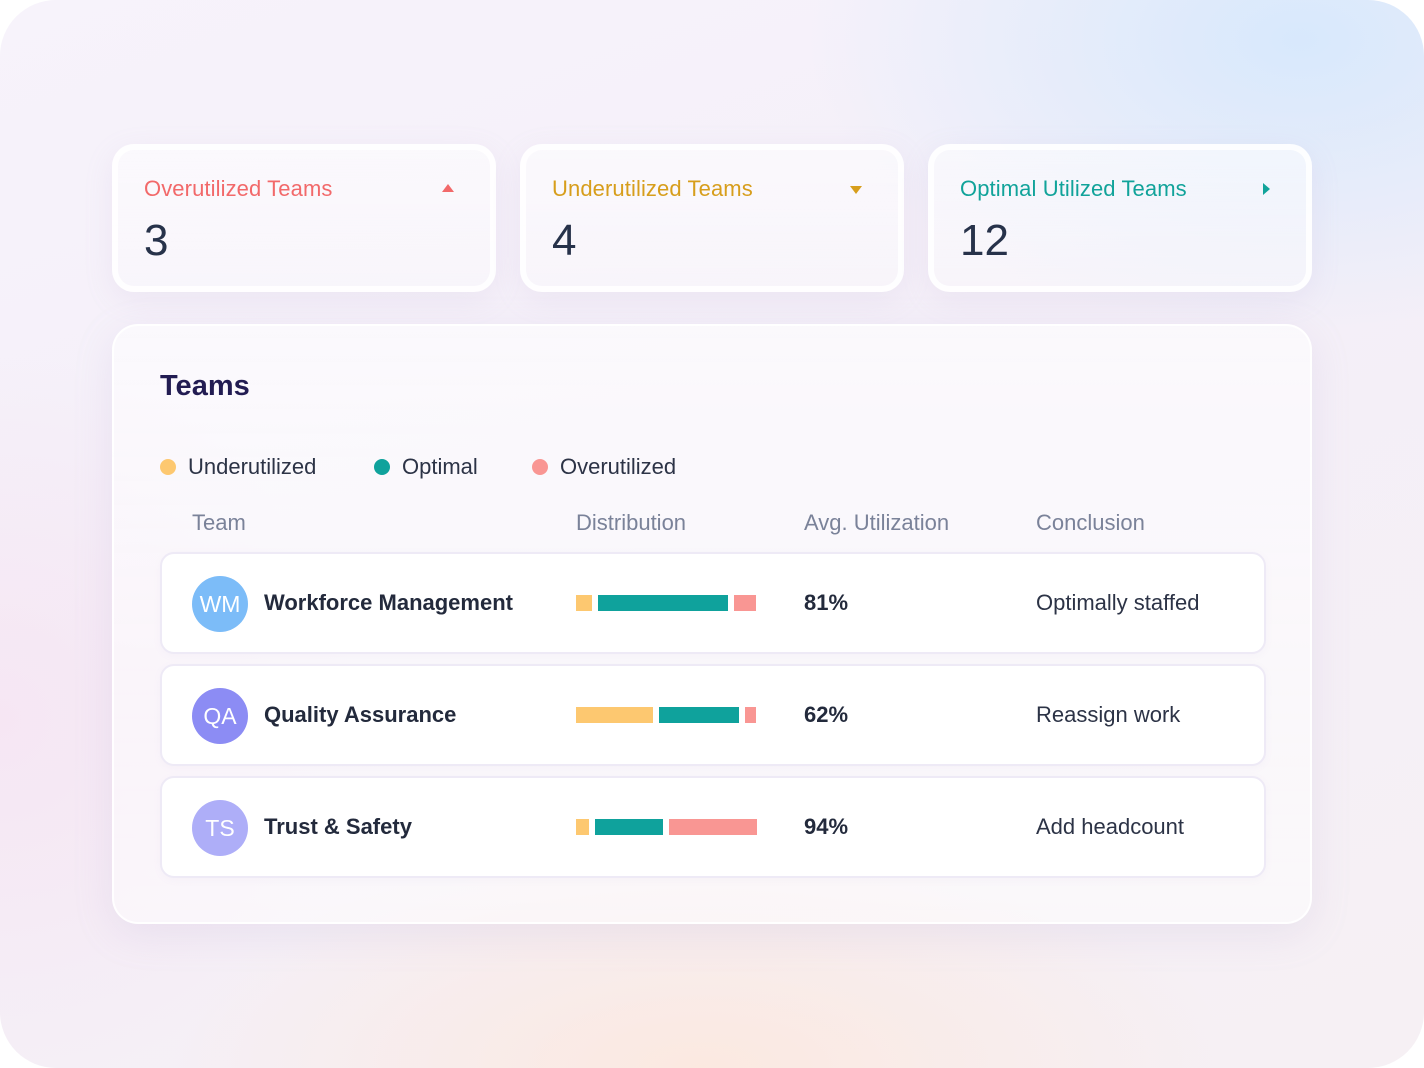  I want to click on legend-label-optimal: Optimal, so click(440, 466).